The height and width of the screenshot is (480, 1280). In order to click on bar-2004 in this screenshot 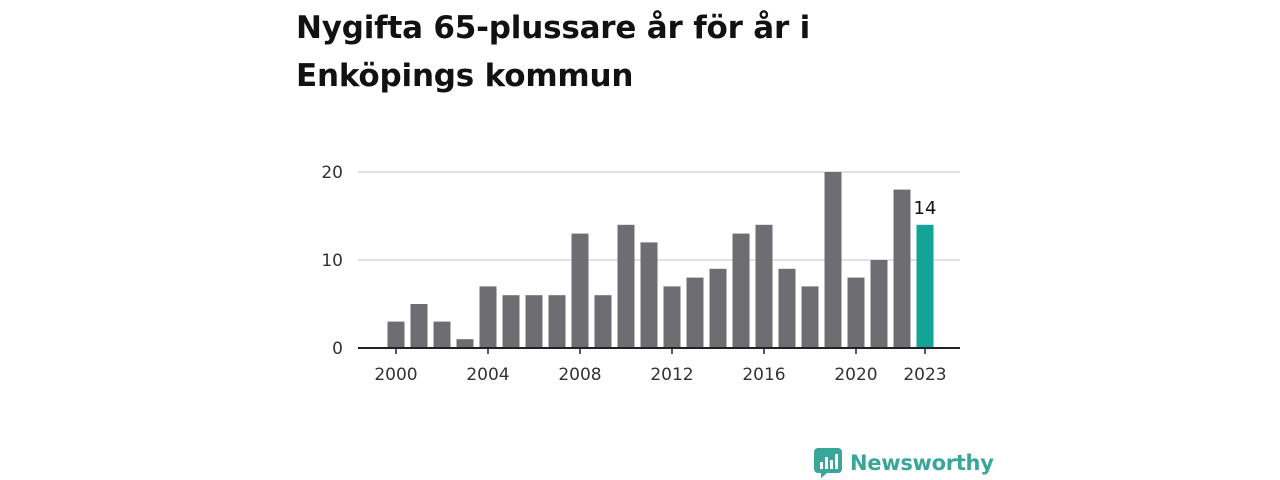, I will do `click(488, 317)`.